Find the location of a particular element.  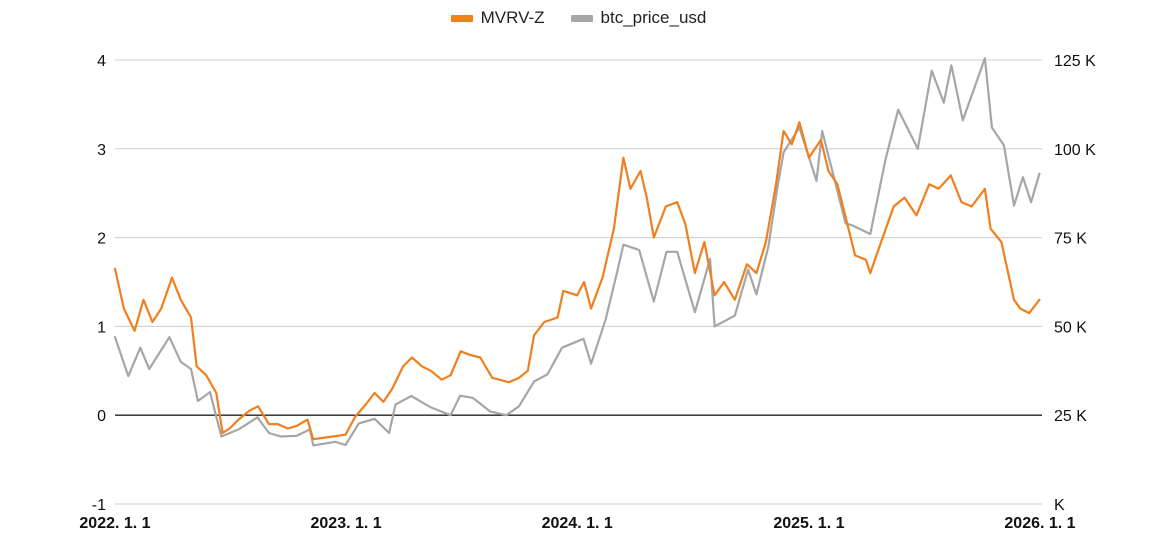

y-left-tick-label: 3 is located at coordinates (101, 150).